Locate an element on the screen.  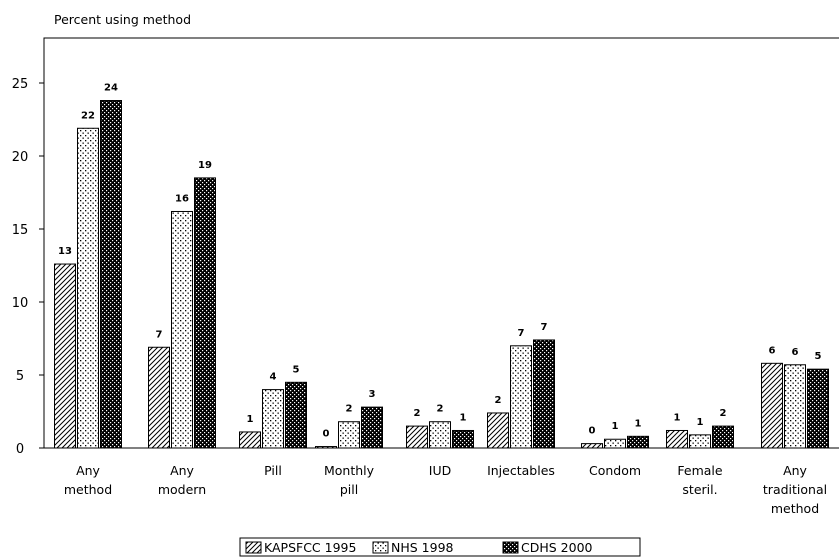
category-label: Condom is located at coordinates (615, 470).